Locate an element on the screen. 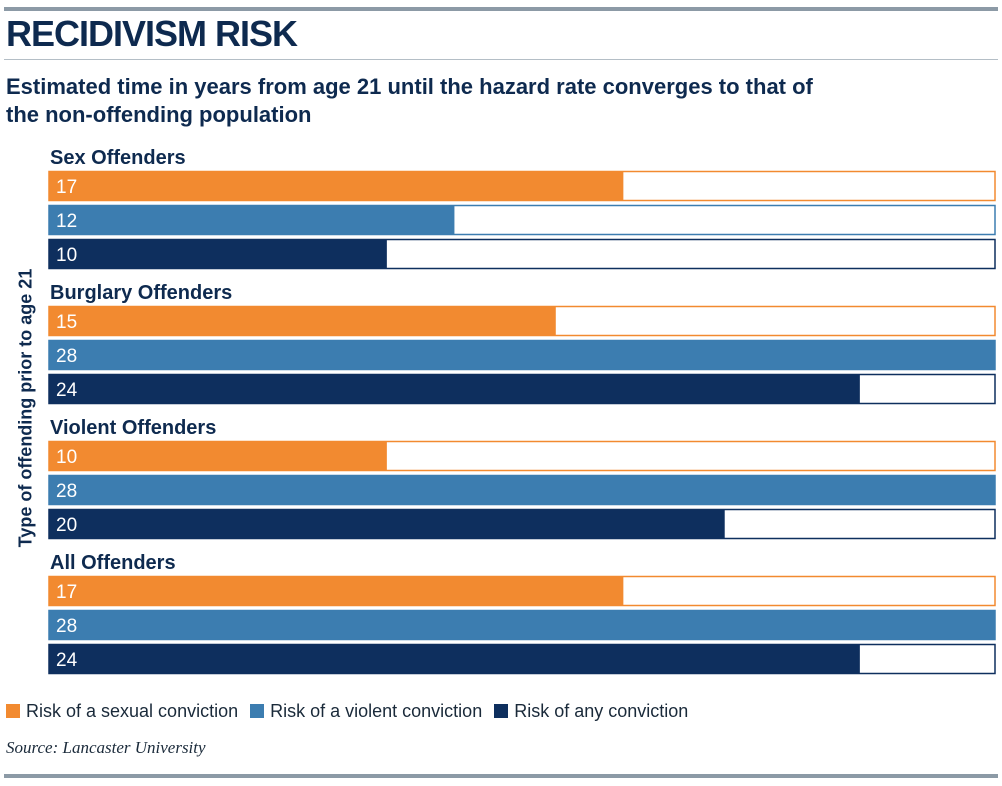  bar-label-violent-offenders-any: 20 is located at coordinates (66, 525).